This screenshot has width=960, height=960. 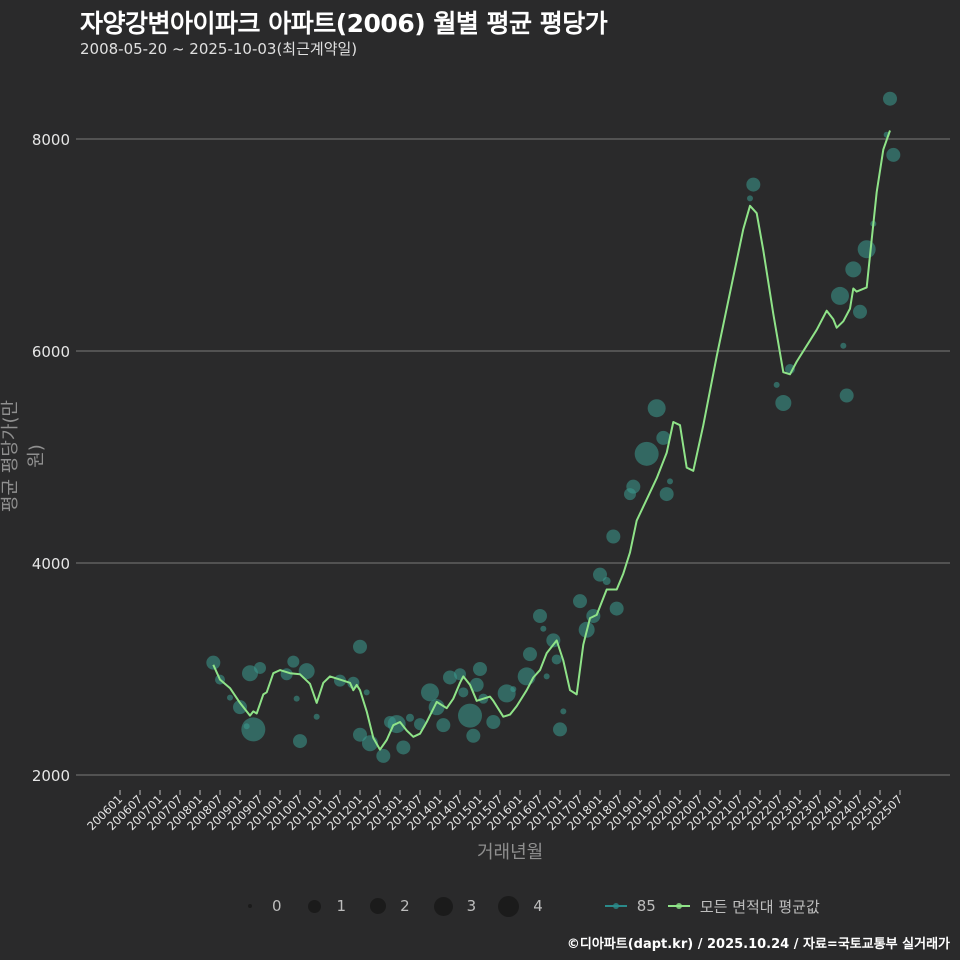 I want to click on y-tick-label: 4000, so click(x=51, y=564).